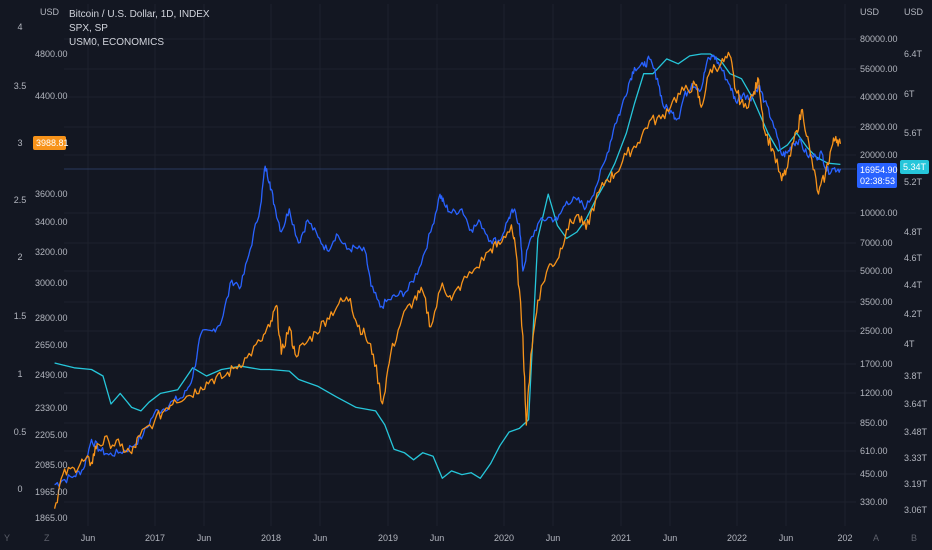 The image size is (932, 550). Describe the element at coordinates (51, 222) in the screenshot. I see `y-tick-label: 3400.00` at that location.